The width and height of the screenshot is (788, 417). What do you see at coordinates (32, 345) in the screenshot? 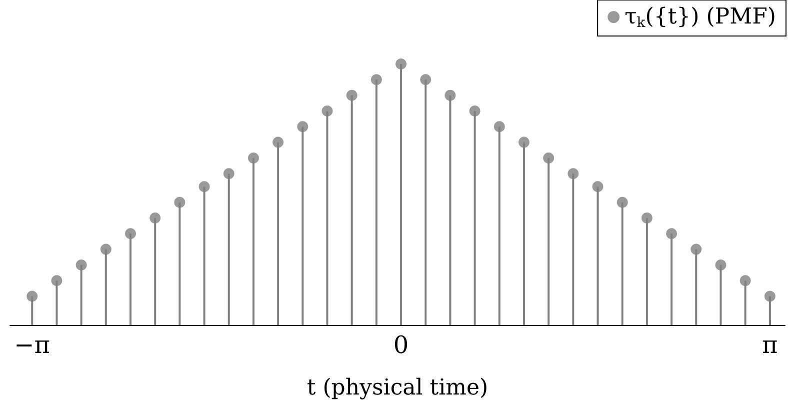
I see `x-tick-label: −π` at bounding box center [32, 345].